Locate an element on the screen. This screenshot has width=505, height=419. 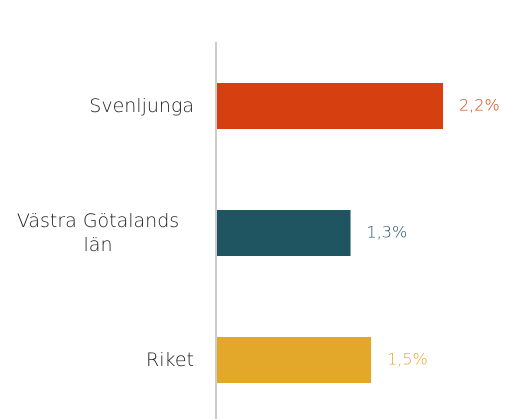
value-label: 2,2% is located at coordinates (479, 105).